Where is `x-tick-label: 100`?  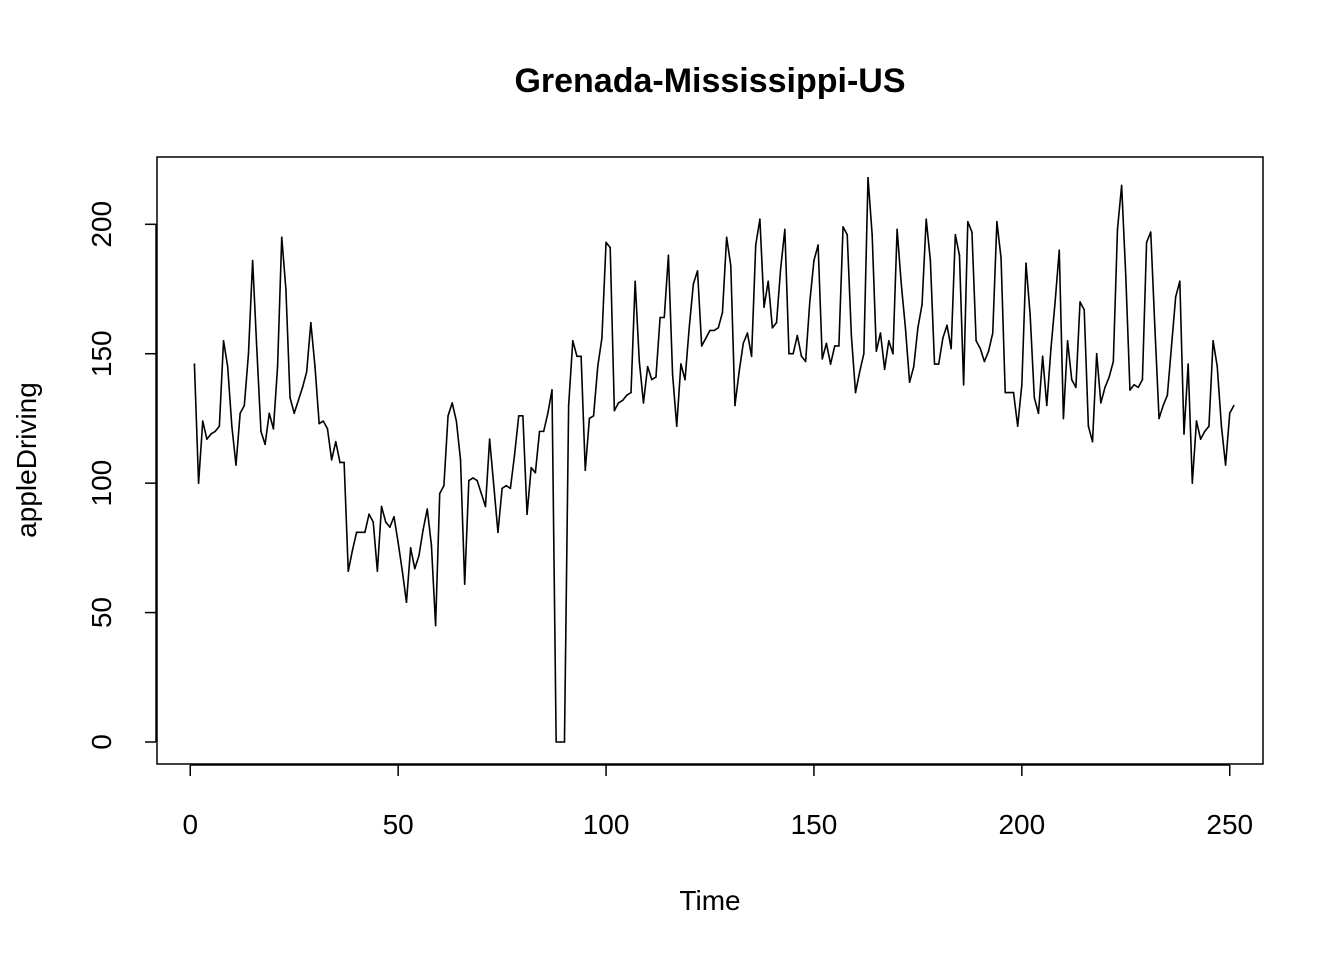 x-tick-label: 100 is located at coordinates (606, 824).